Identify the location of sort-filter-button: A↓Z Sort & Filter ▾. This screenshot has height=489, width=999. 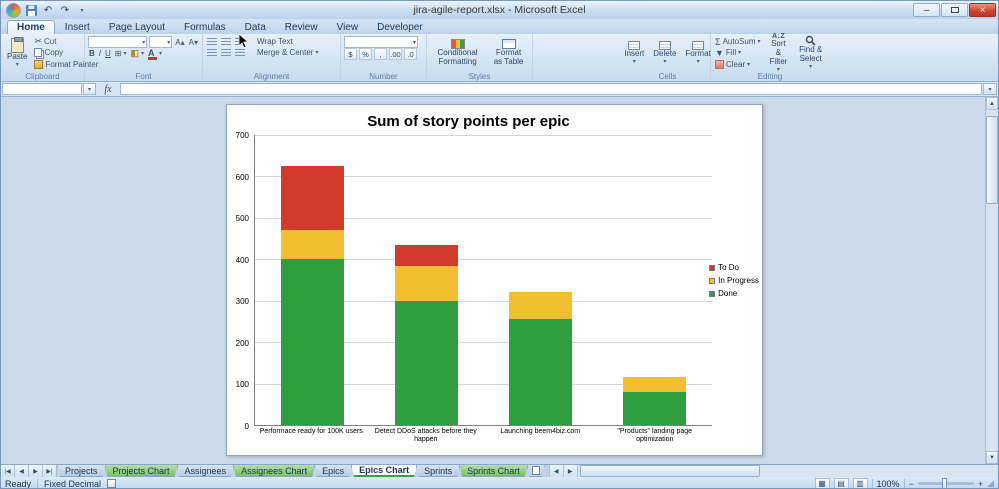
(779, 52).